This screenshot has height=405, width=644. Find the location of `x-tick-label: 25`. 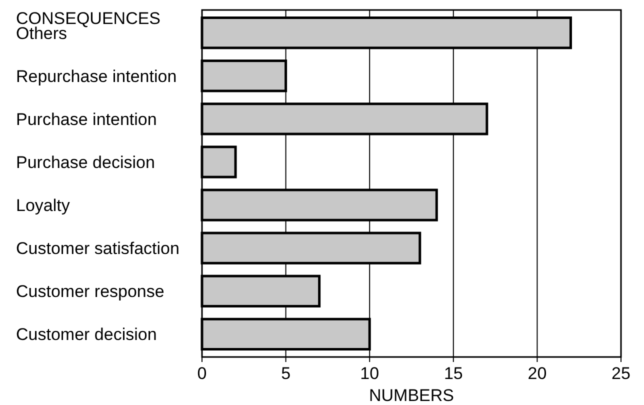

x-tick-label: 25 is located at coordinates (621, 373).